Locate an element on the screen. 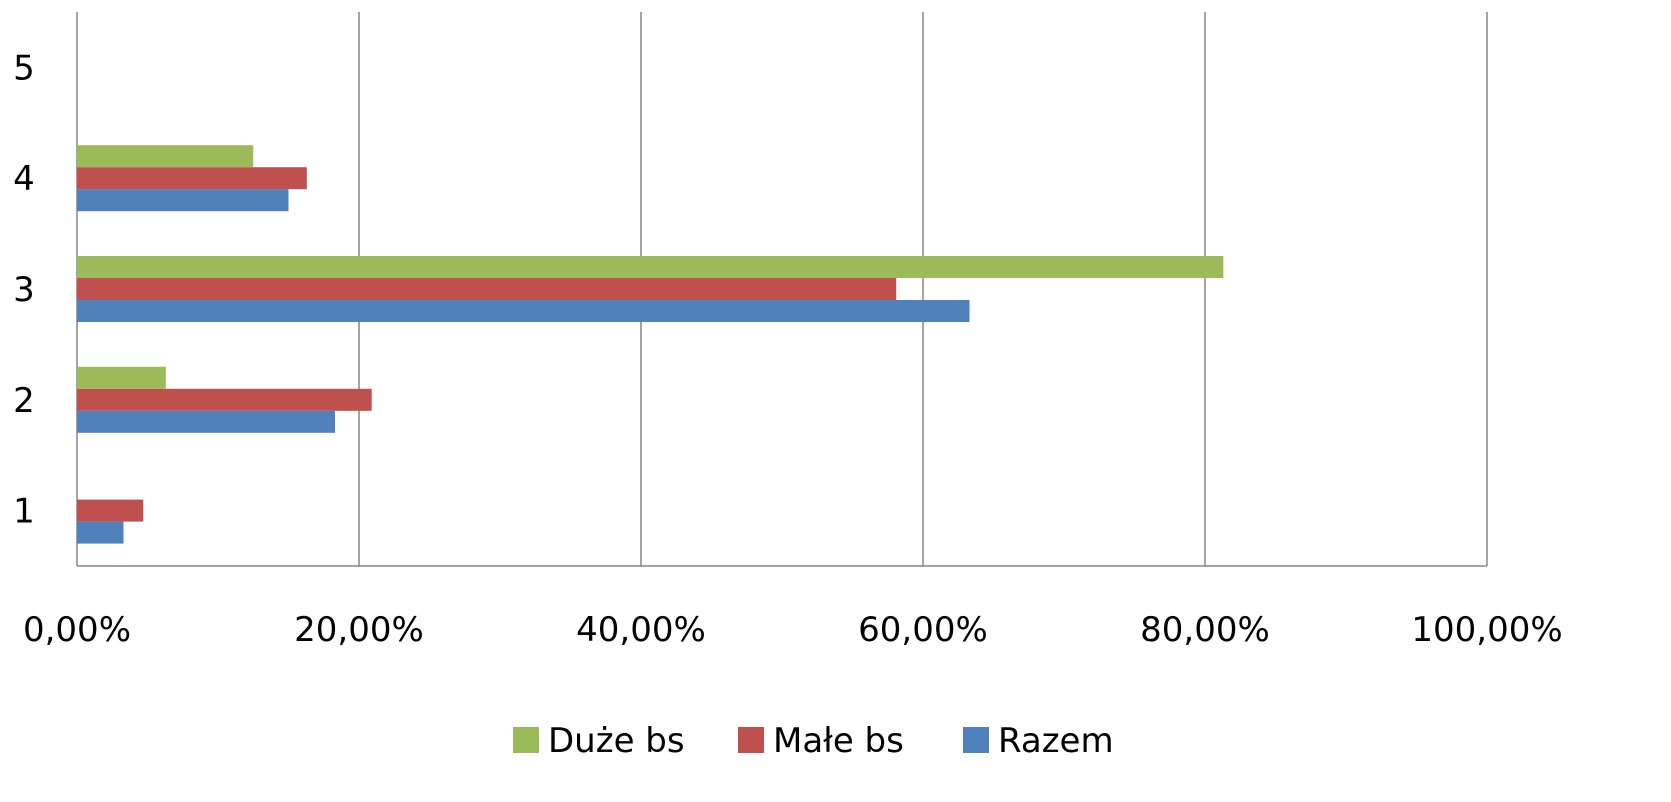 This screenshot has width=1671, height=802. y-tick-label: 3 is located at coordinates (24, 290).